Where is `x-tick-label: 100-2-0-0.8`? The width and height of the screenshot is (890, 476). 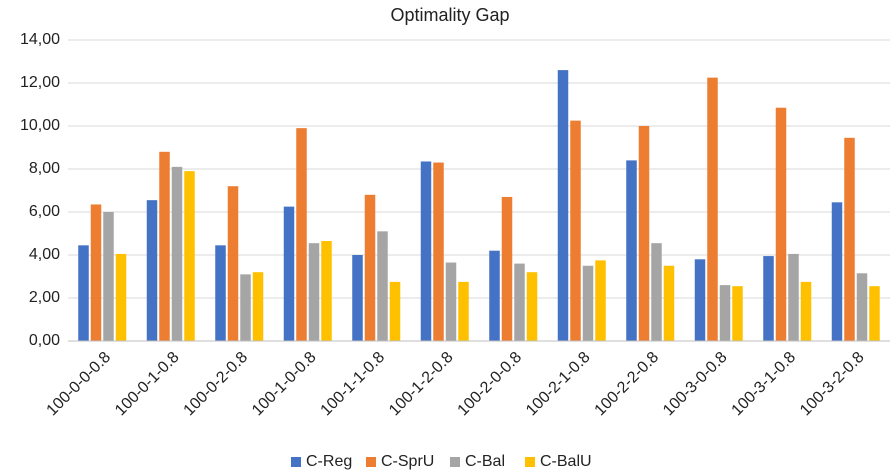 x-tick-label: 100-2-0-0.8 is located at coordinates (490, 384).